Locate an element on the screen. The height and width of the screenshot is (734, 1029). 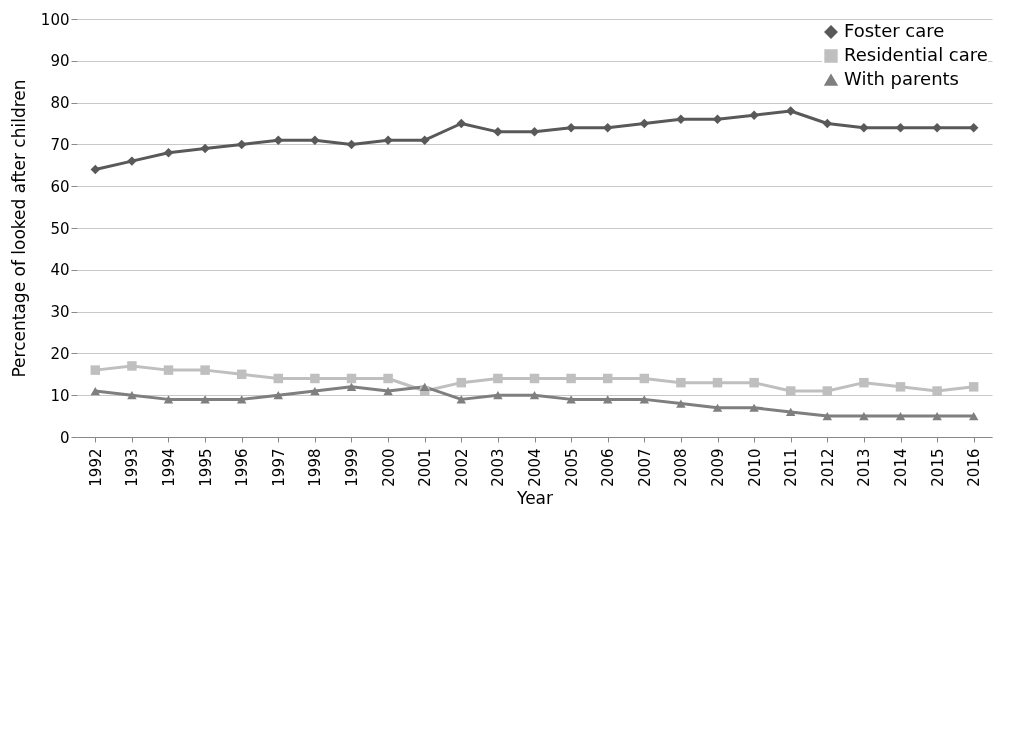
legend-label: Residential care is located at coordinates (916, 54).